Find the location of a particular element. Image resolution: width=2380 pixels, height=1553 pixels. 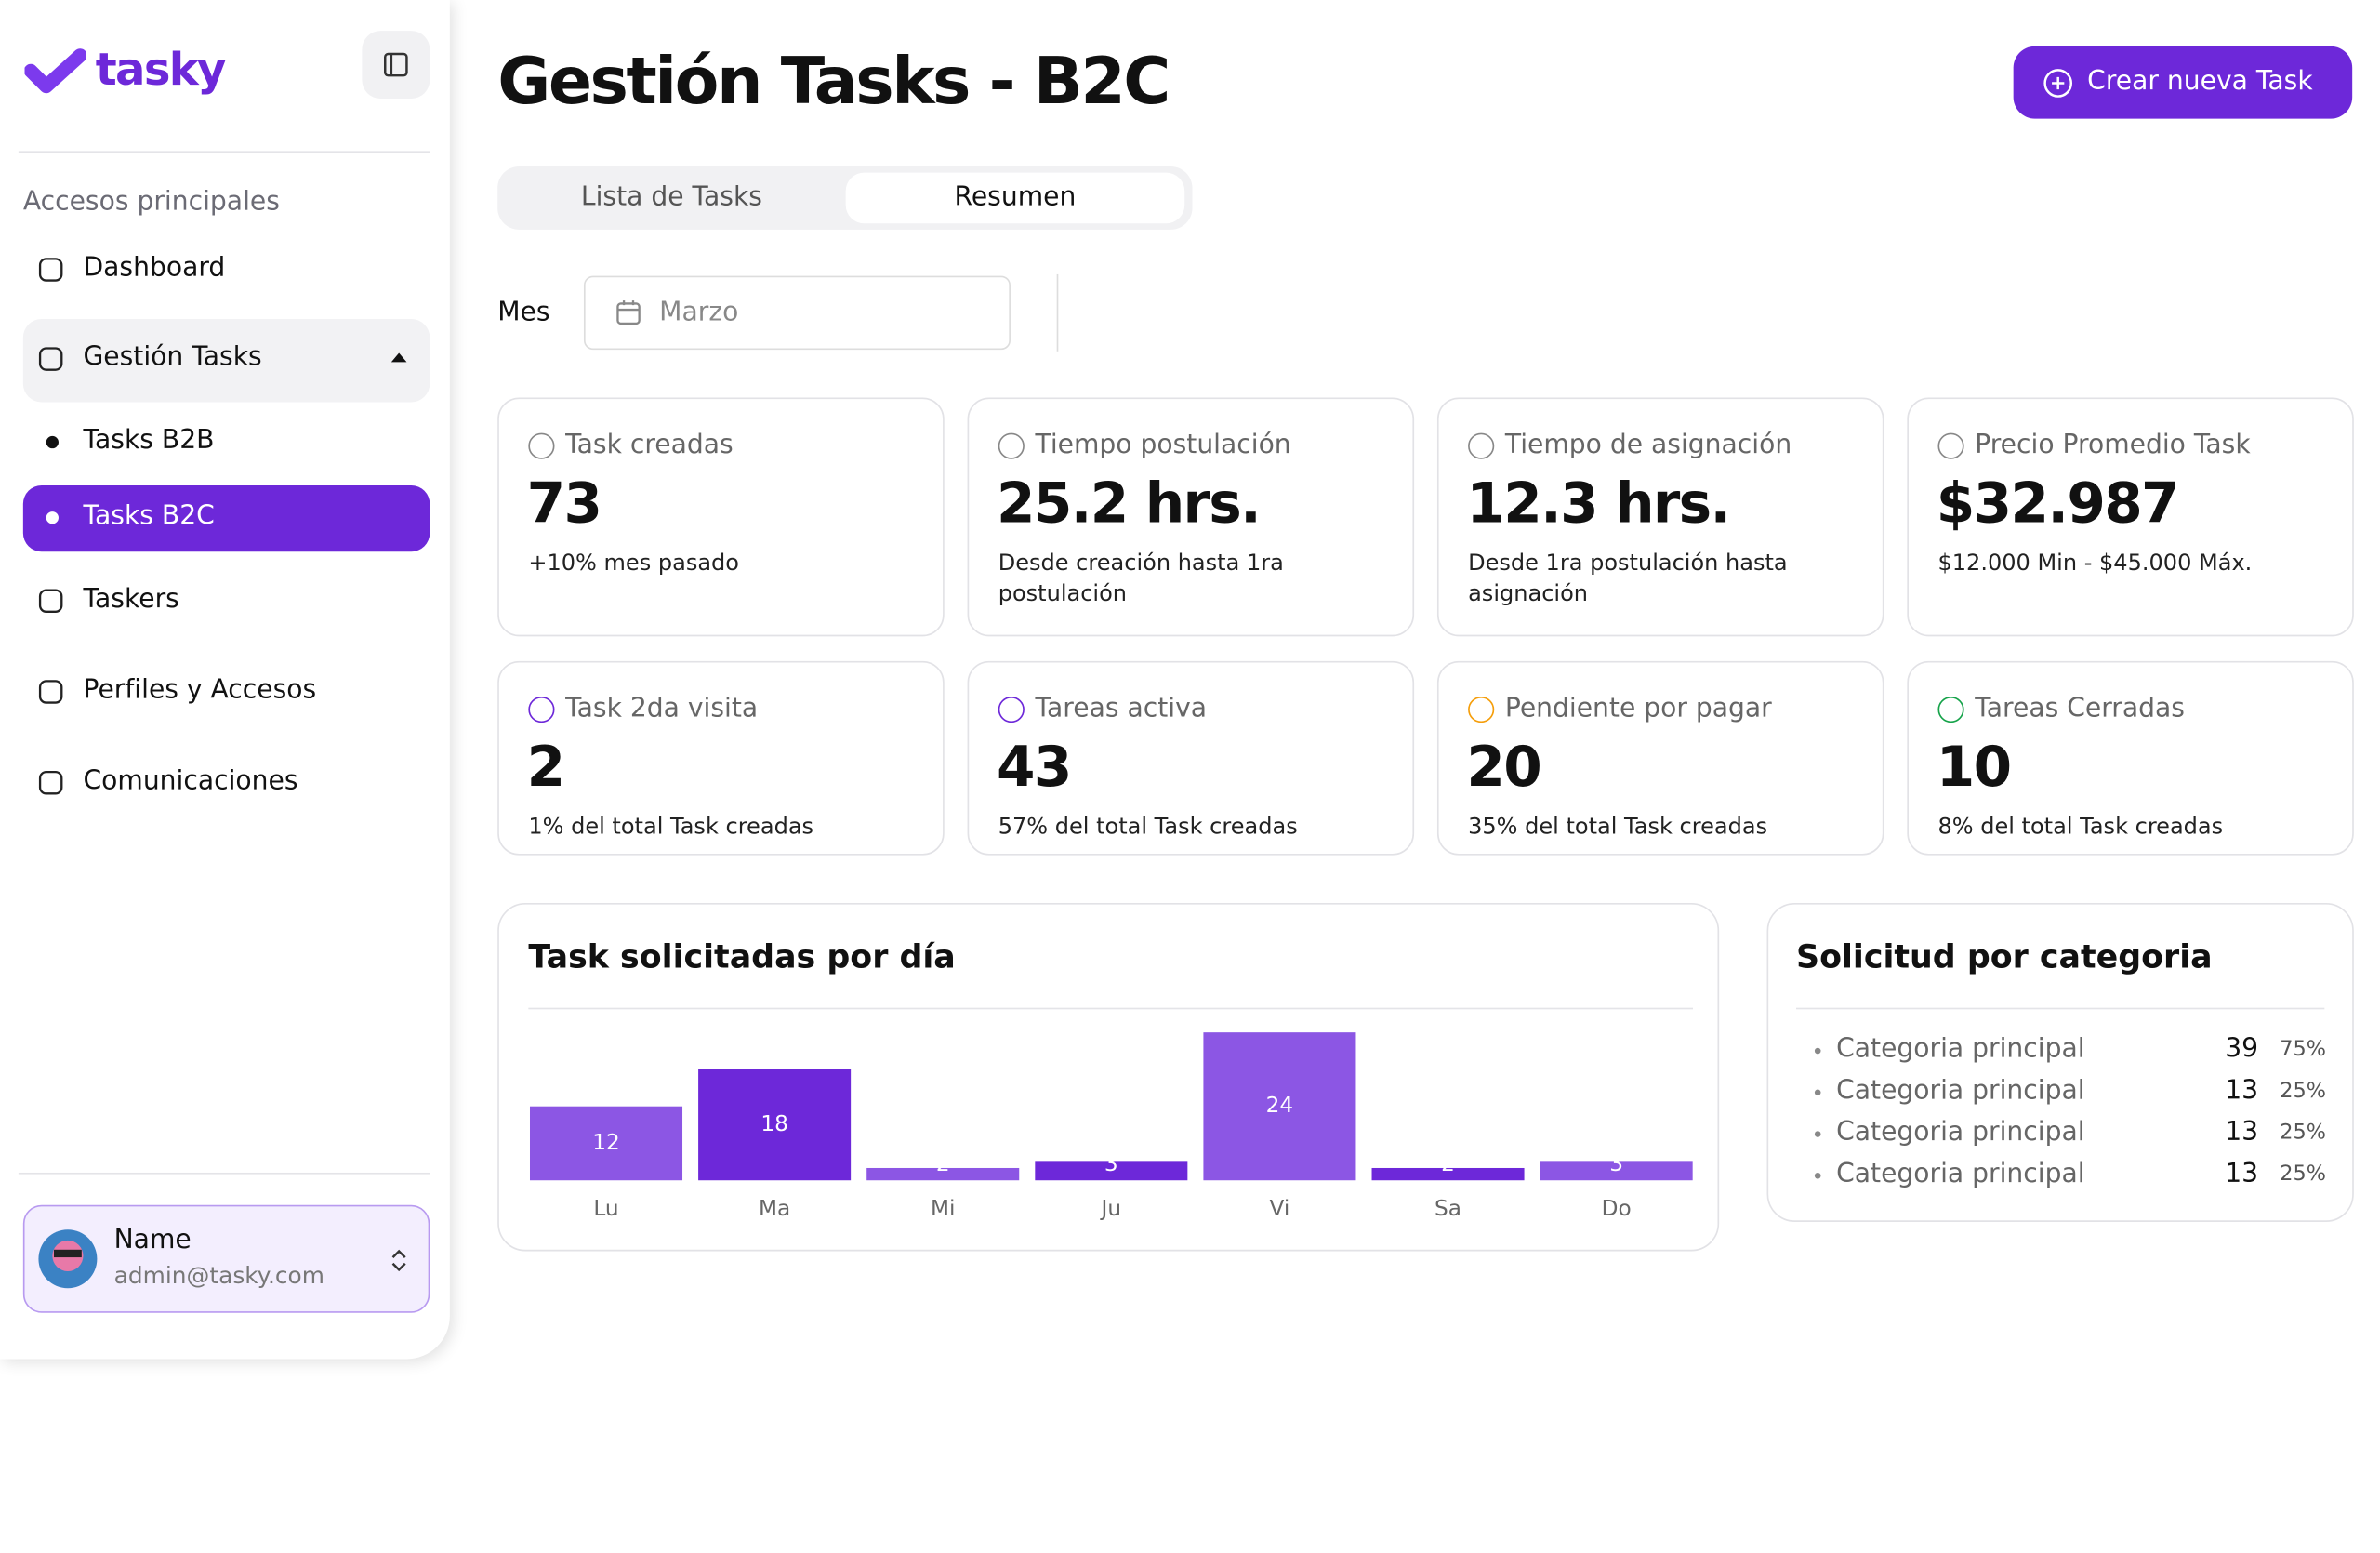

page-title: Gestión Tasks - B2C is located at coordinates (833, 81).